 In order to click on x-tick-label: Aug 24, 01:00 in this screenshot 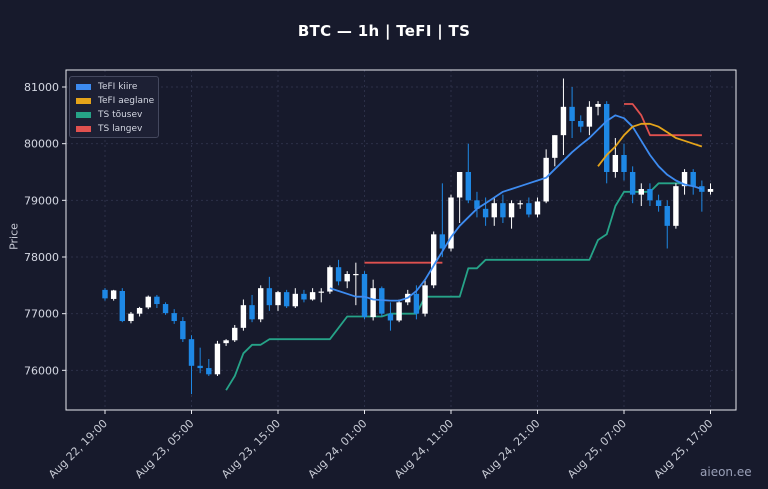, I will do `click(338, 449)`.